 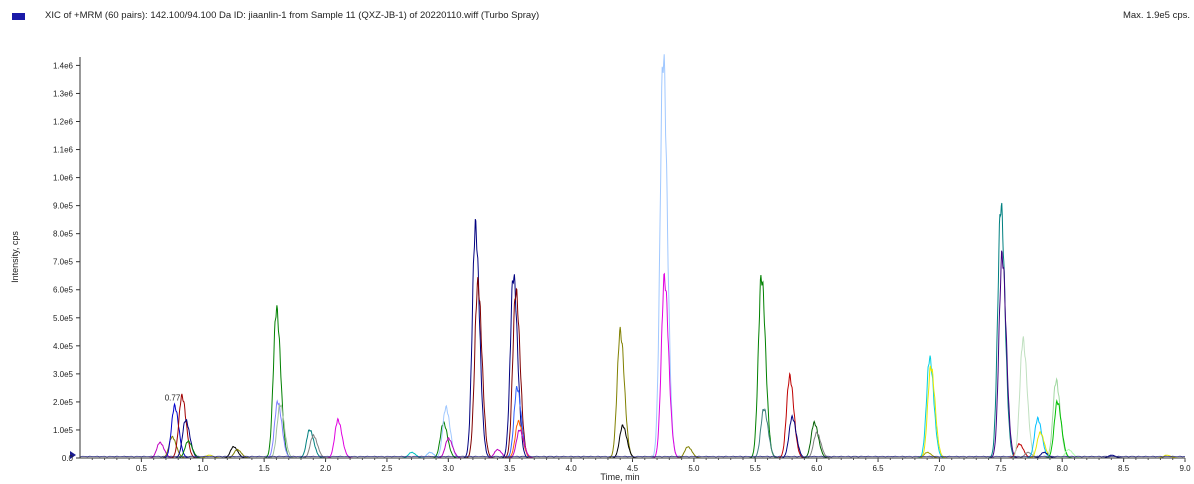 I want to click on peak-annotation: 0.77, so click(x=173, y=398).